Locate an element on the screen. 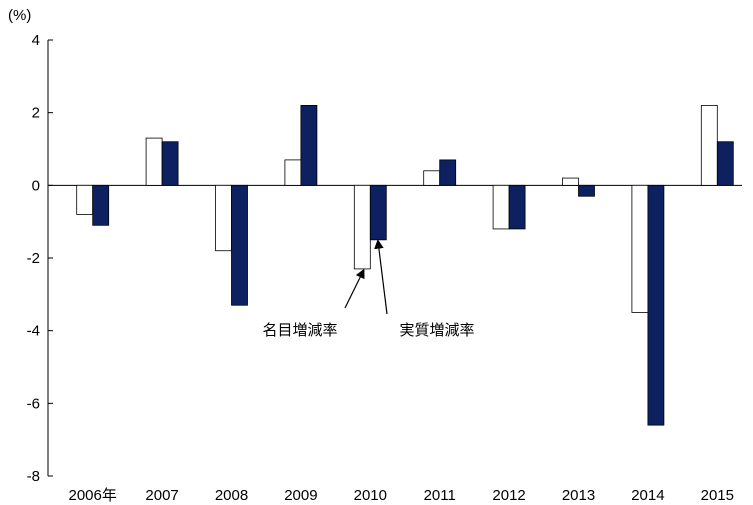 This screenshot has height=505, width=753. x-tick-label: 2008 is located at coordinates (231, 495).